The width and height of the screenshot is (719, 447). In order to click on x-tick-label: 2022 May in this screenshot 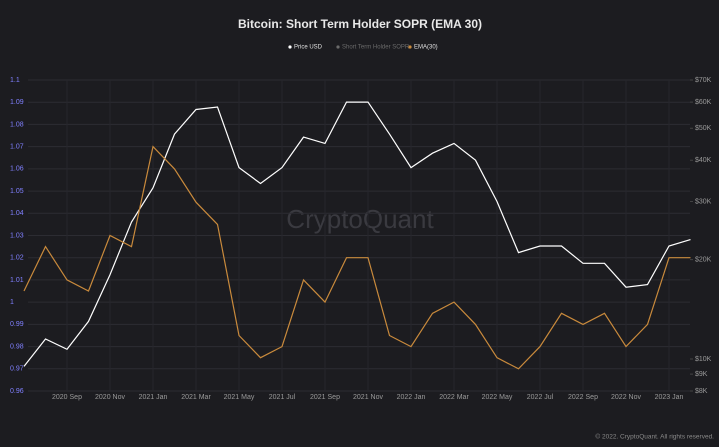, I will do `click(497, 397)`.